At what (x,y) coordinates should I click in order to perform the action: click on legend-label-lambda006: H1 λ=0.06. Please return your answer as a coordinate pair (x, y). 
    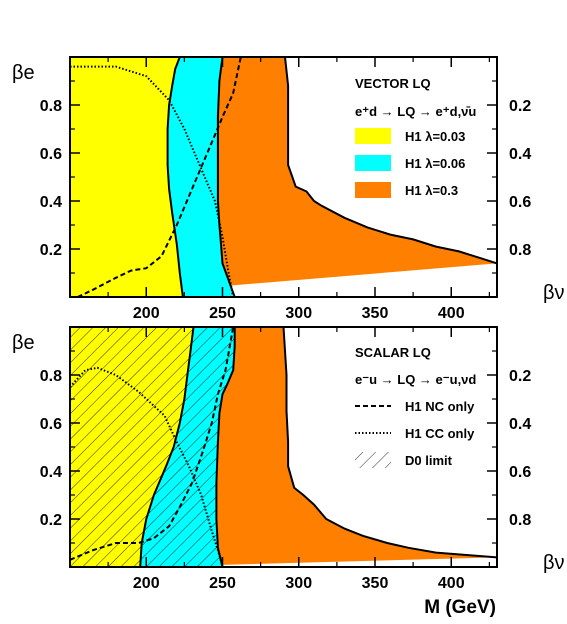
    Looking at the image, I should click on (435, 163).